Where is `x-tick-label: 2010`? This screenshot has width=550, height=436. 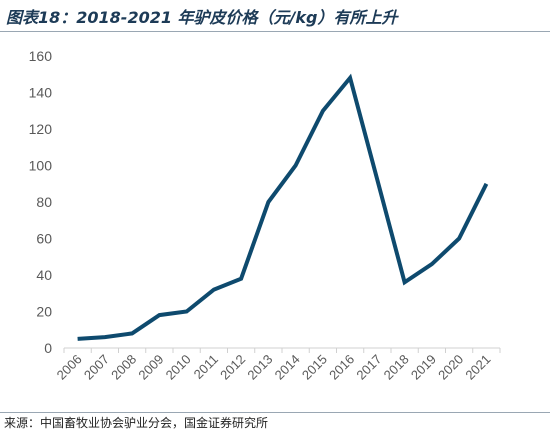
x-tick-label: 2010 is located at coordinates (178, 367).